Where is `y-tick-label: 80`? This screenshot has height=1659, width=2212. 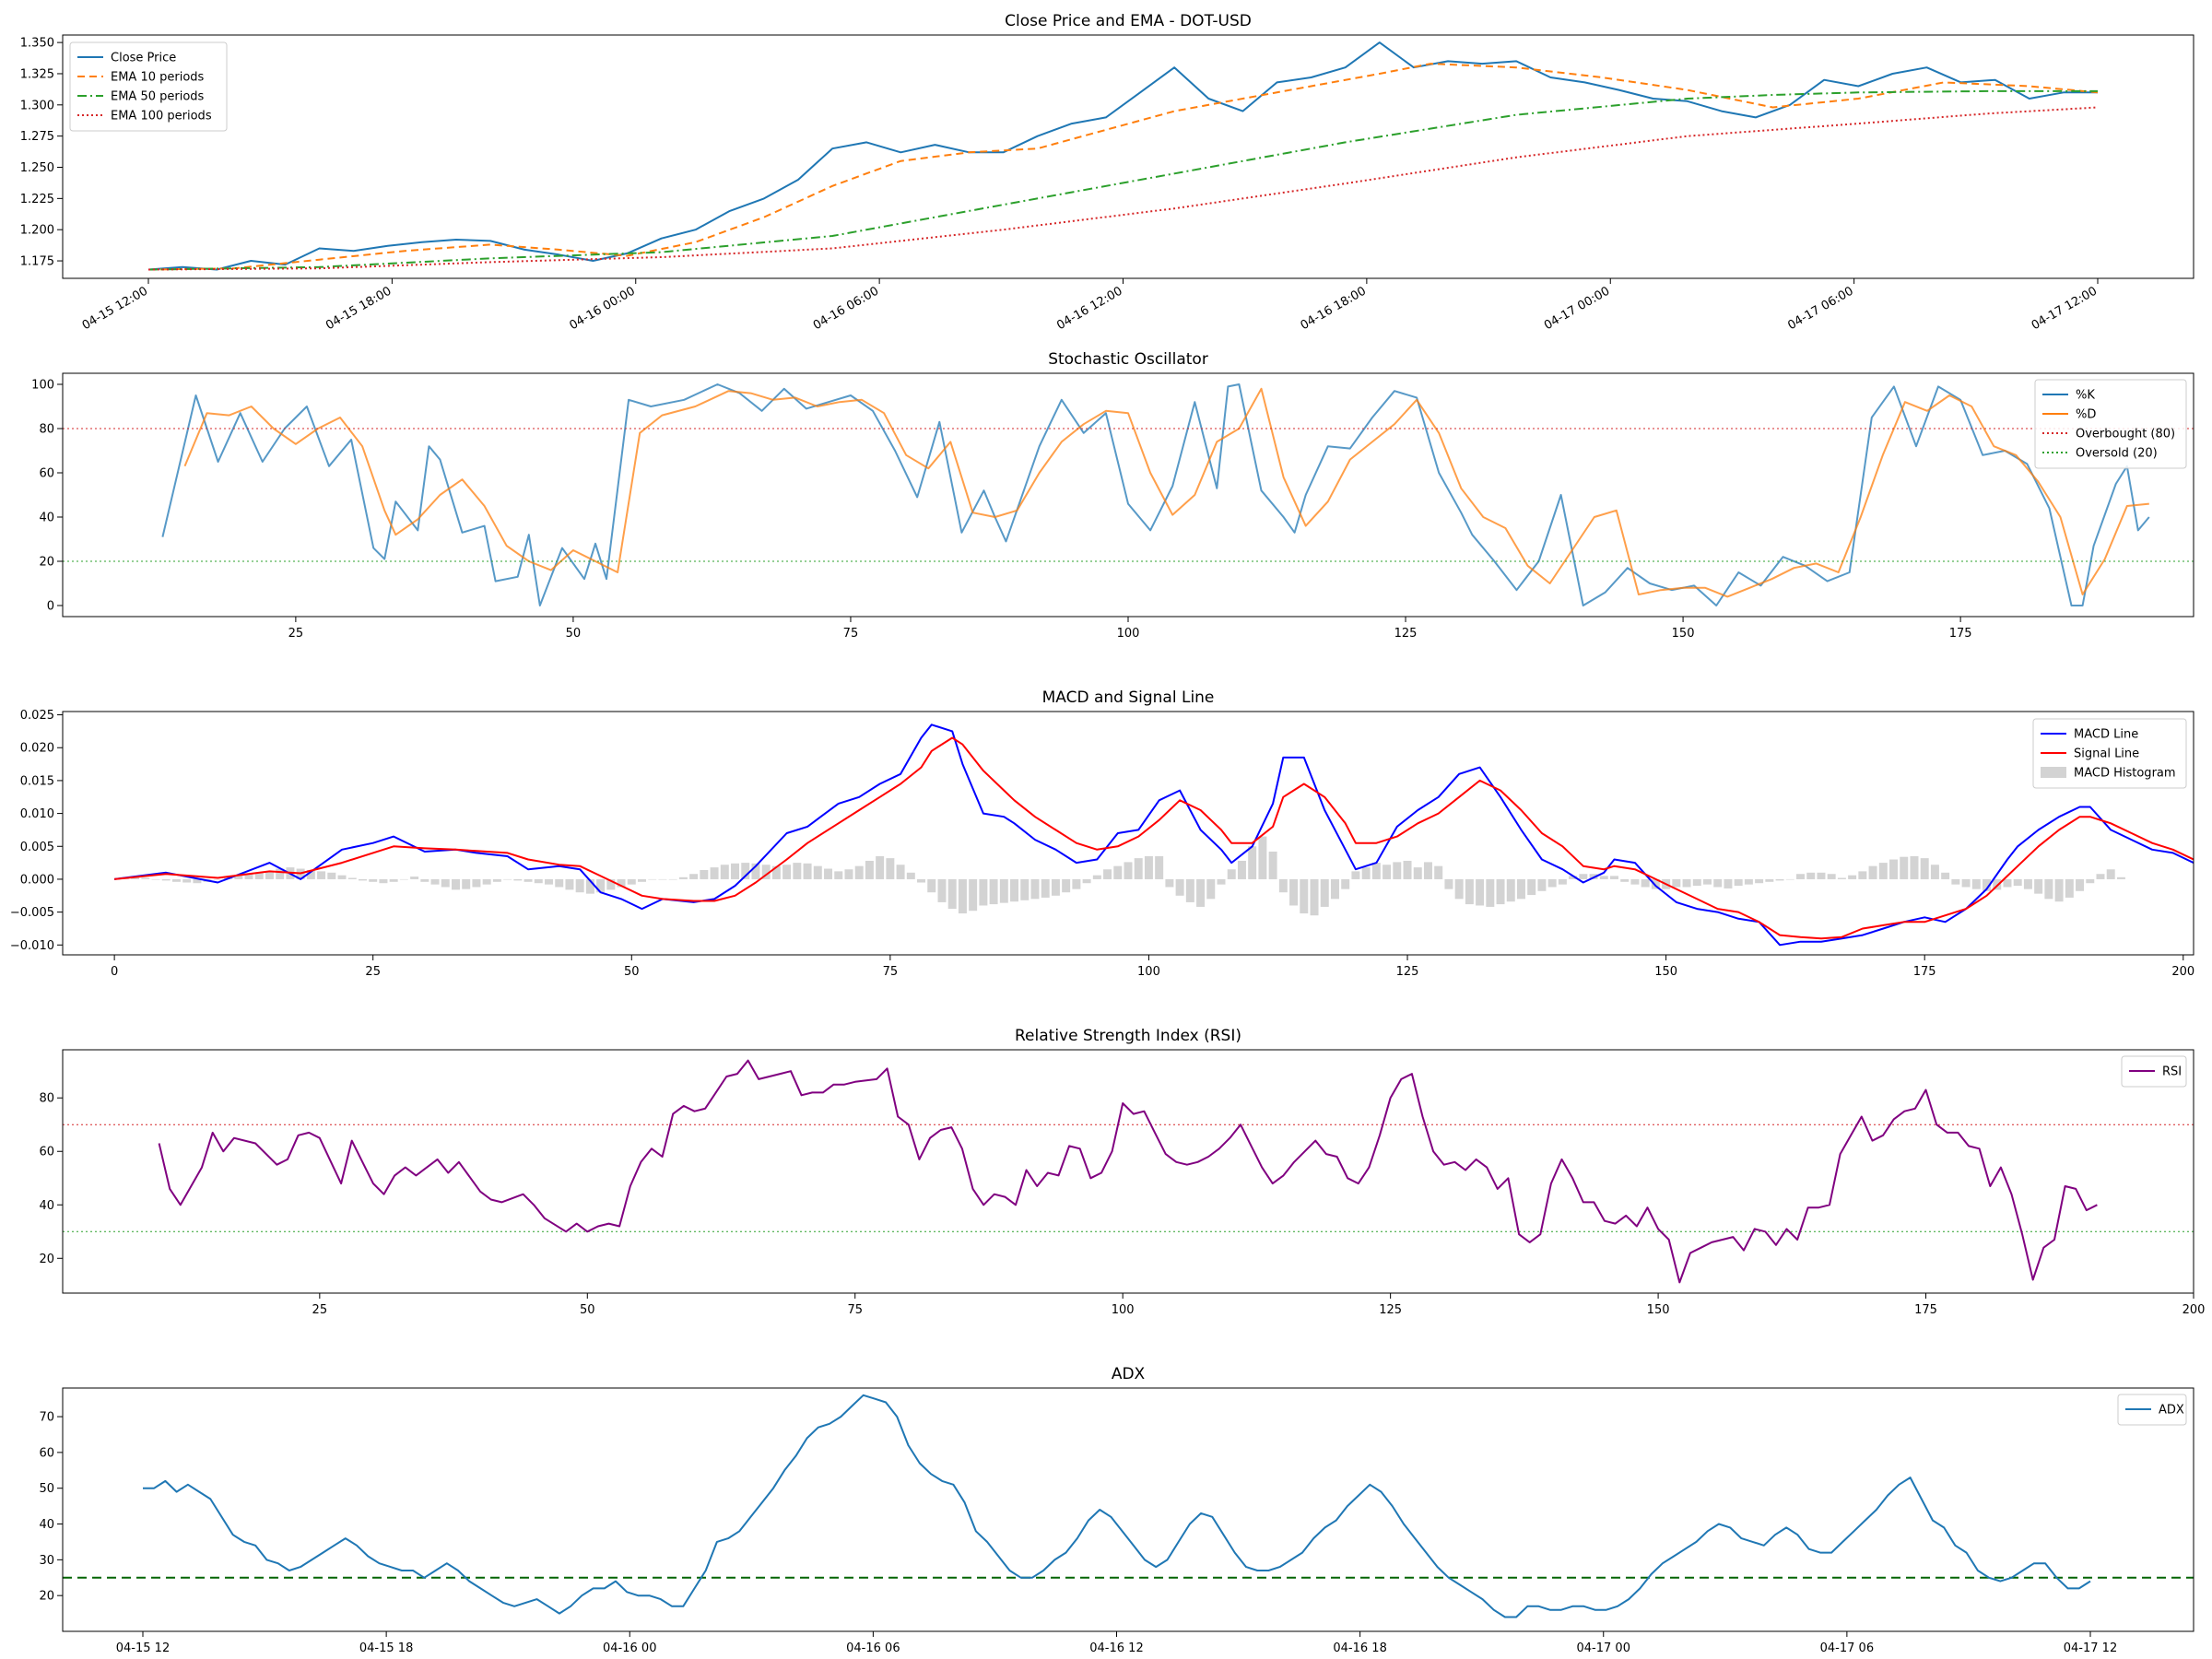
y-tick-label: 80 is located at coordinates (46, 1099).